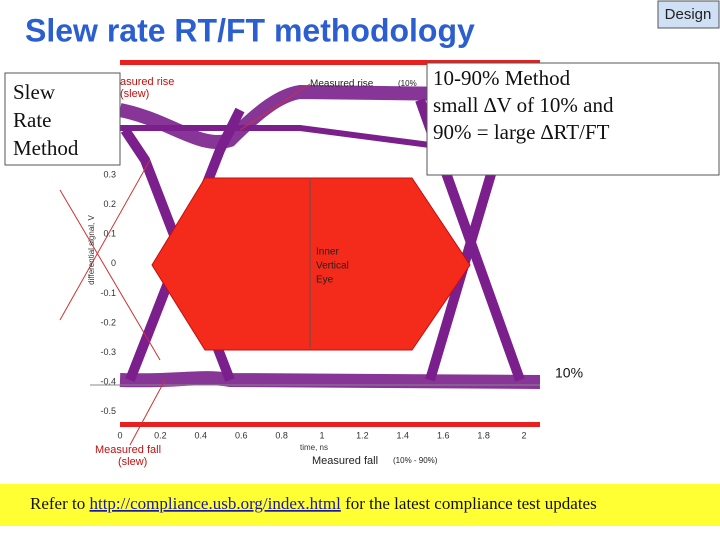 Image resolution: width=720 pixels, height=540 pixels. What do you see at coordinates (443, 435) in the screenshot?
I see `x-tick-label: 1.6` at bounding box center [443, 435].